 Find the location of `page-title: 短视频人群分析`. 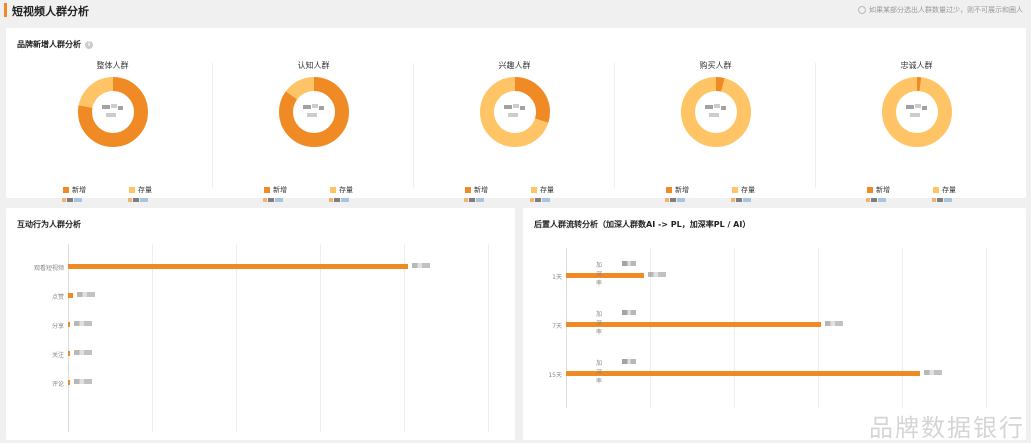

page-title: 短视频人群分析 is located at coordinates (50, 11).